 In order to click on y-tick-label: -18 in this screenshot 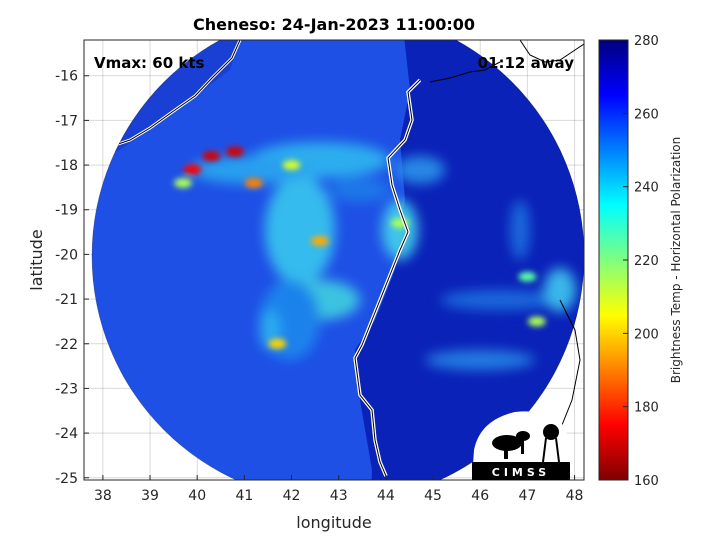, I will do `click(66, 166)`.